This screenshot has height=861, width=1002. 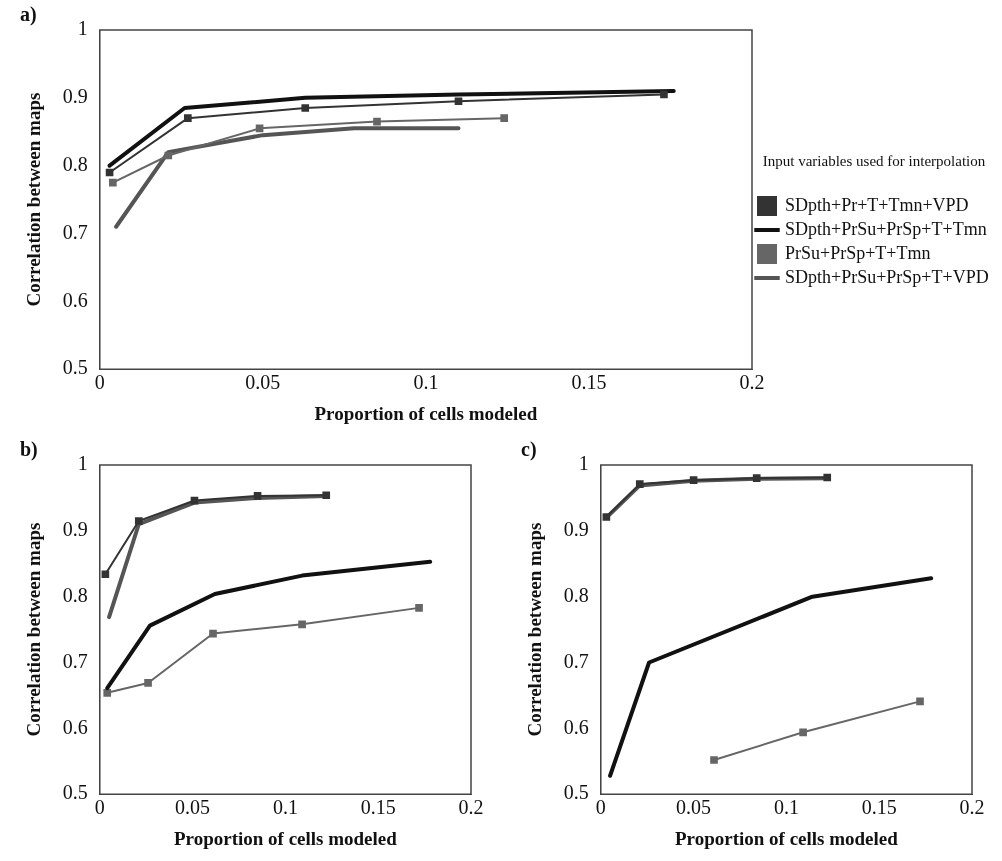 I want to click on legend-label: SDpth+PrSu+PrSp+T+VPD, so click(x=887, y=276).